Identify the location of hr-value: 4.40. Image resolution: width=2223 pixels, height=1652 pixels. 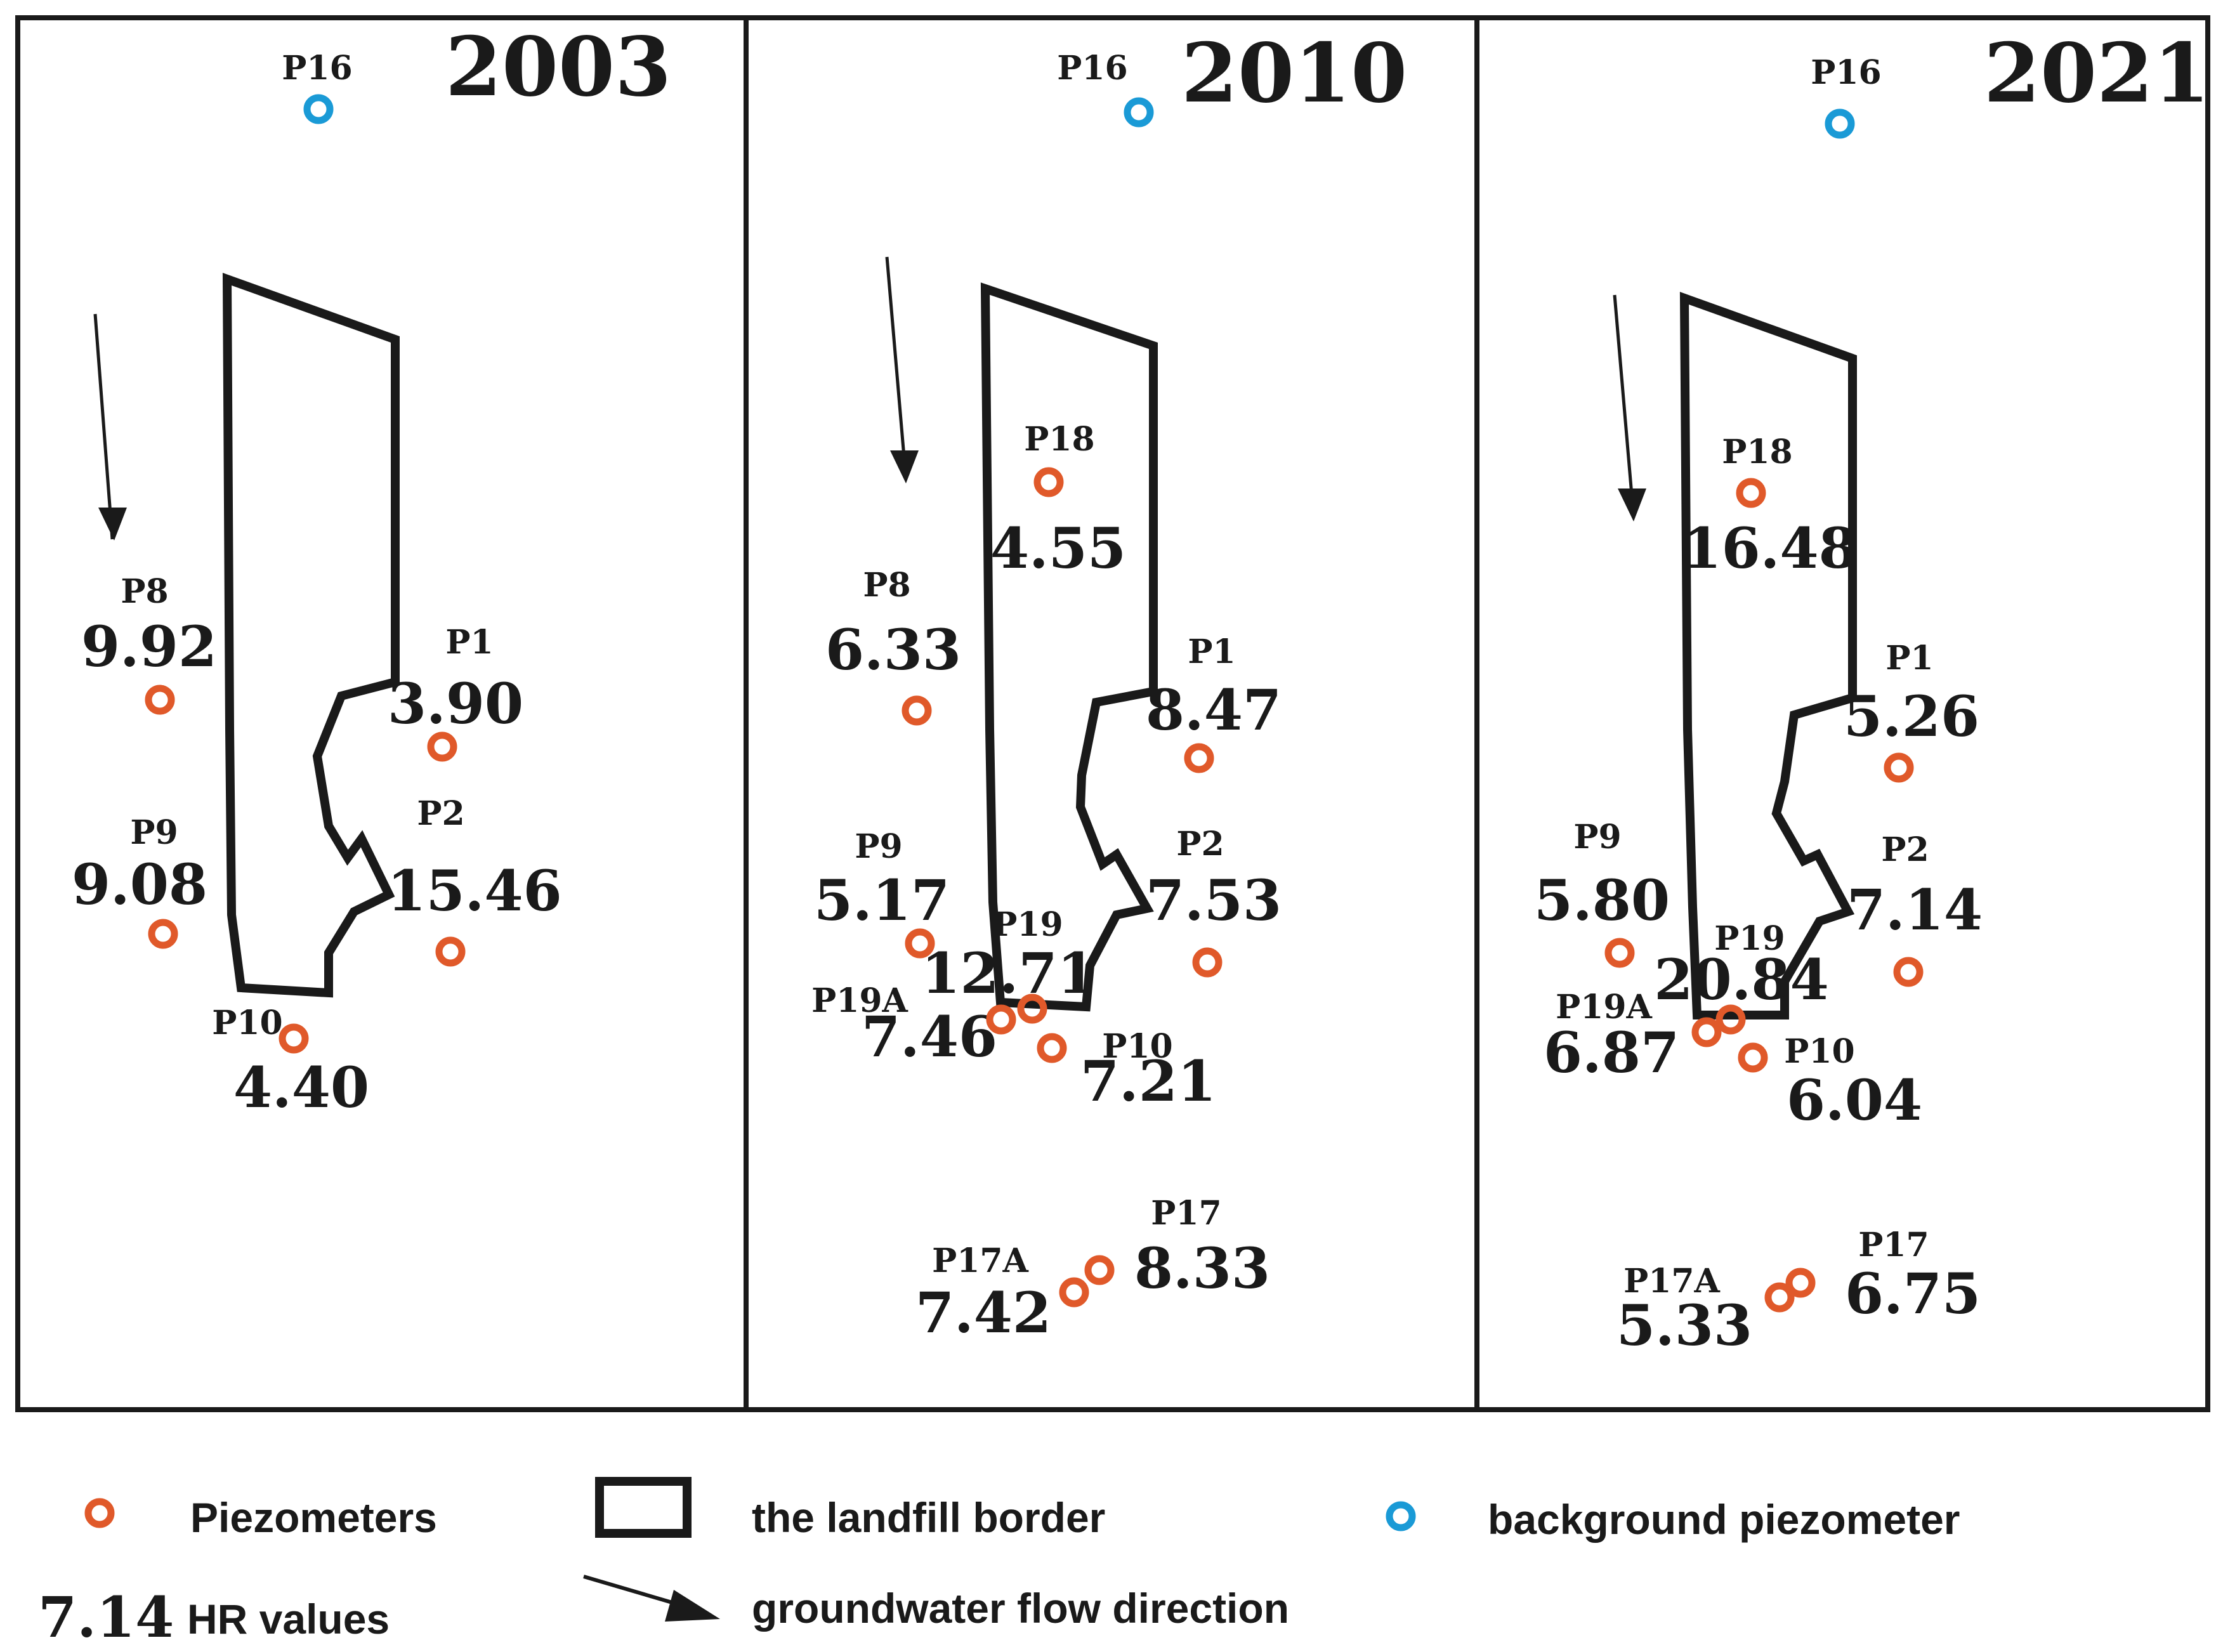
(301, 1087).